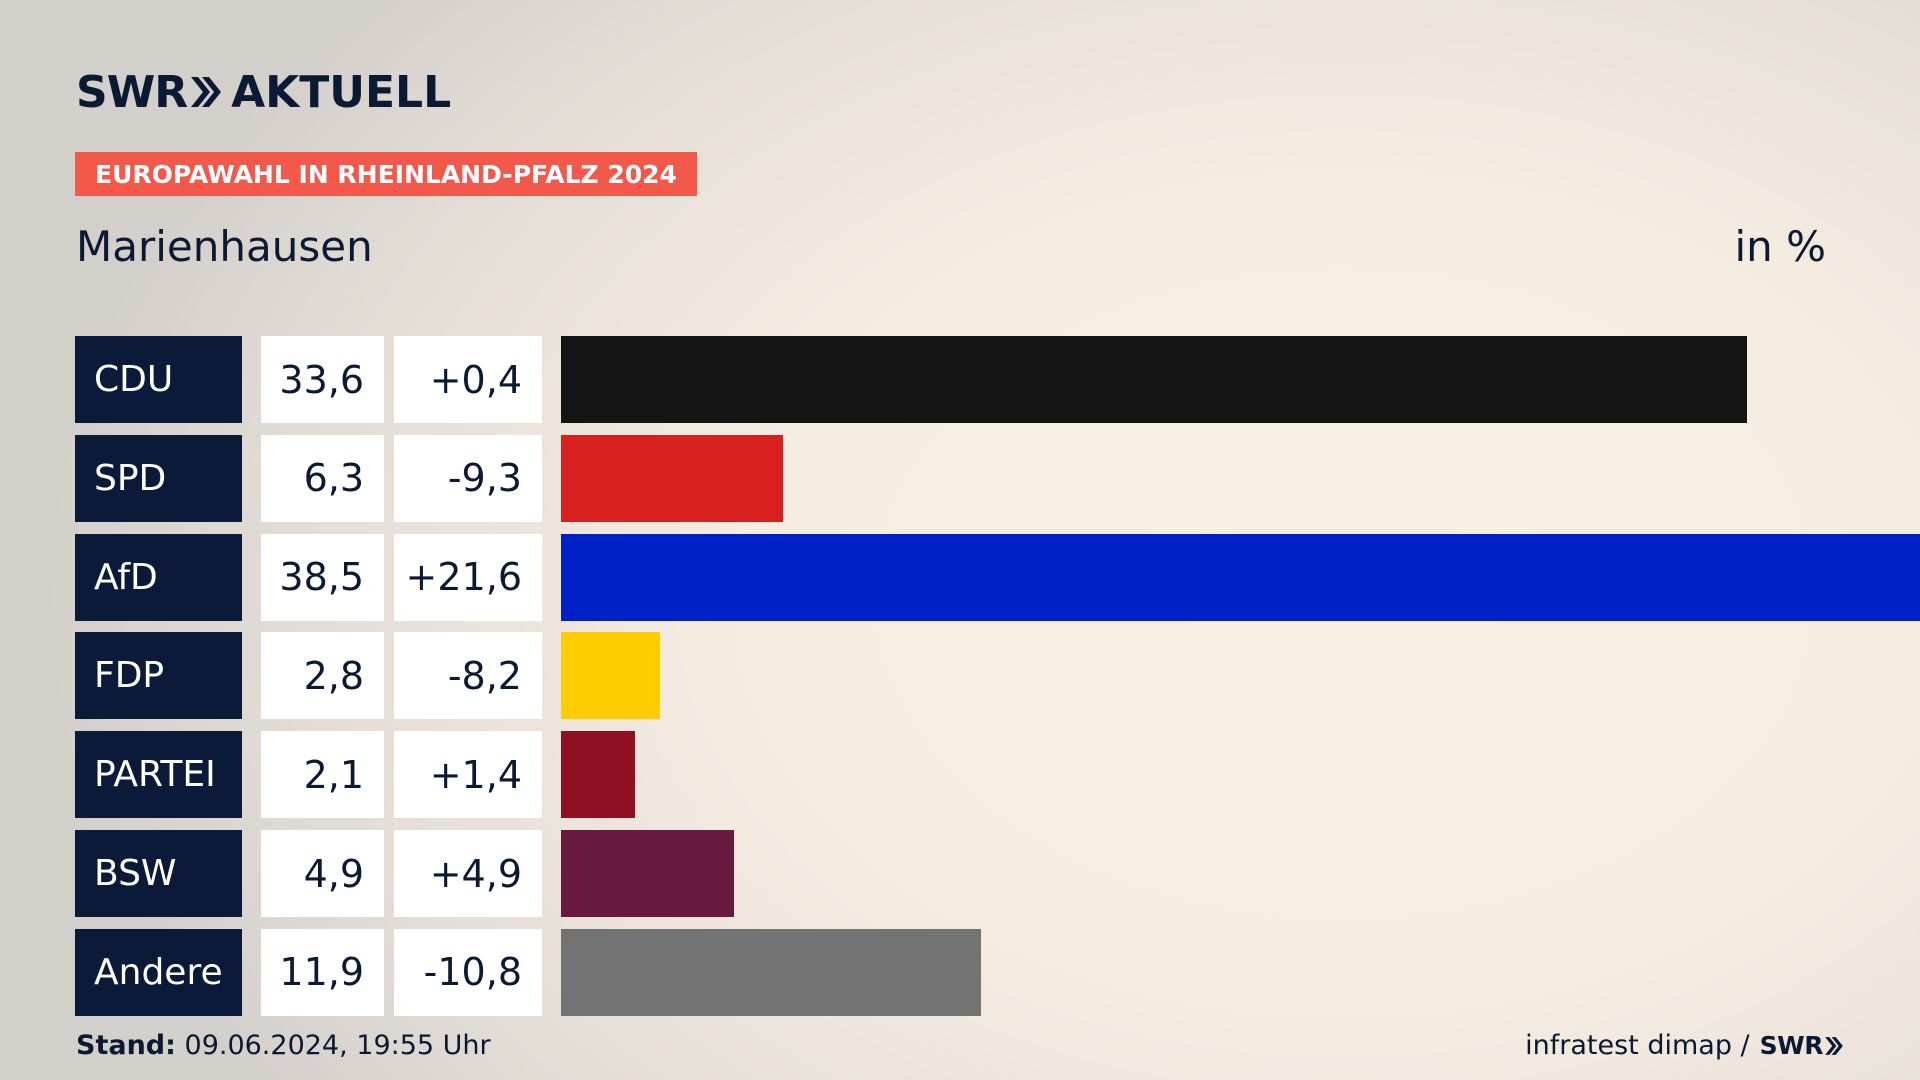 This screenshot has height=1080, width=1920. I want to click on stand-info: Stand: 09.06.2024, 19:55 Uhr, so click(283, 1045).